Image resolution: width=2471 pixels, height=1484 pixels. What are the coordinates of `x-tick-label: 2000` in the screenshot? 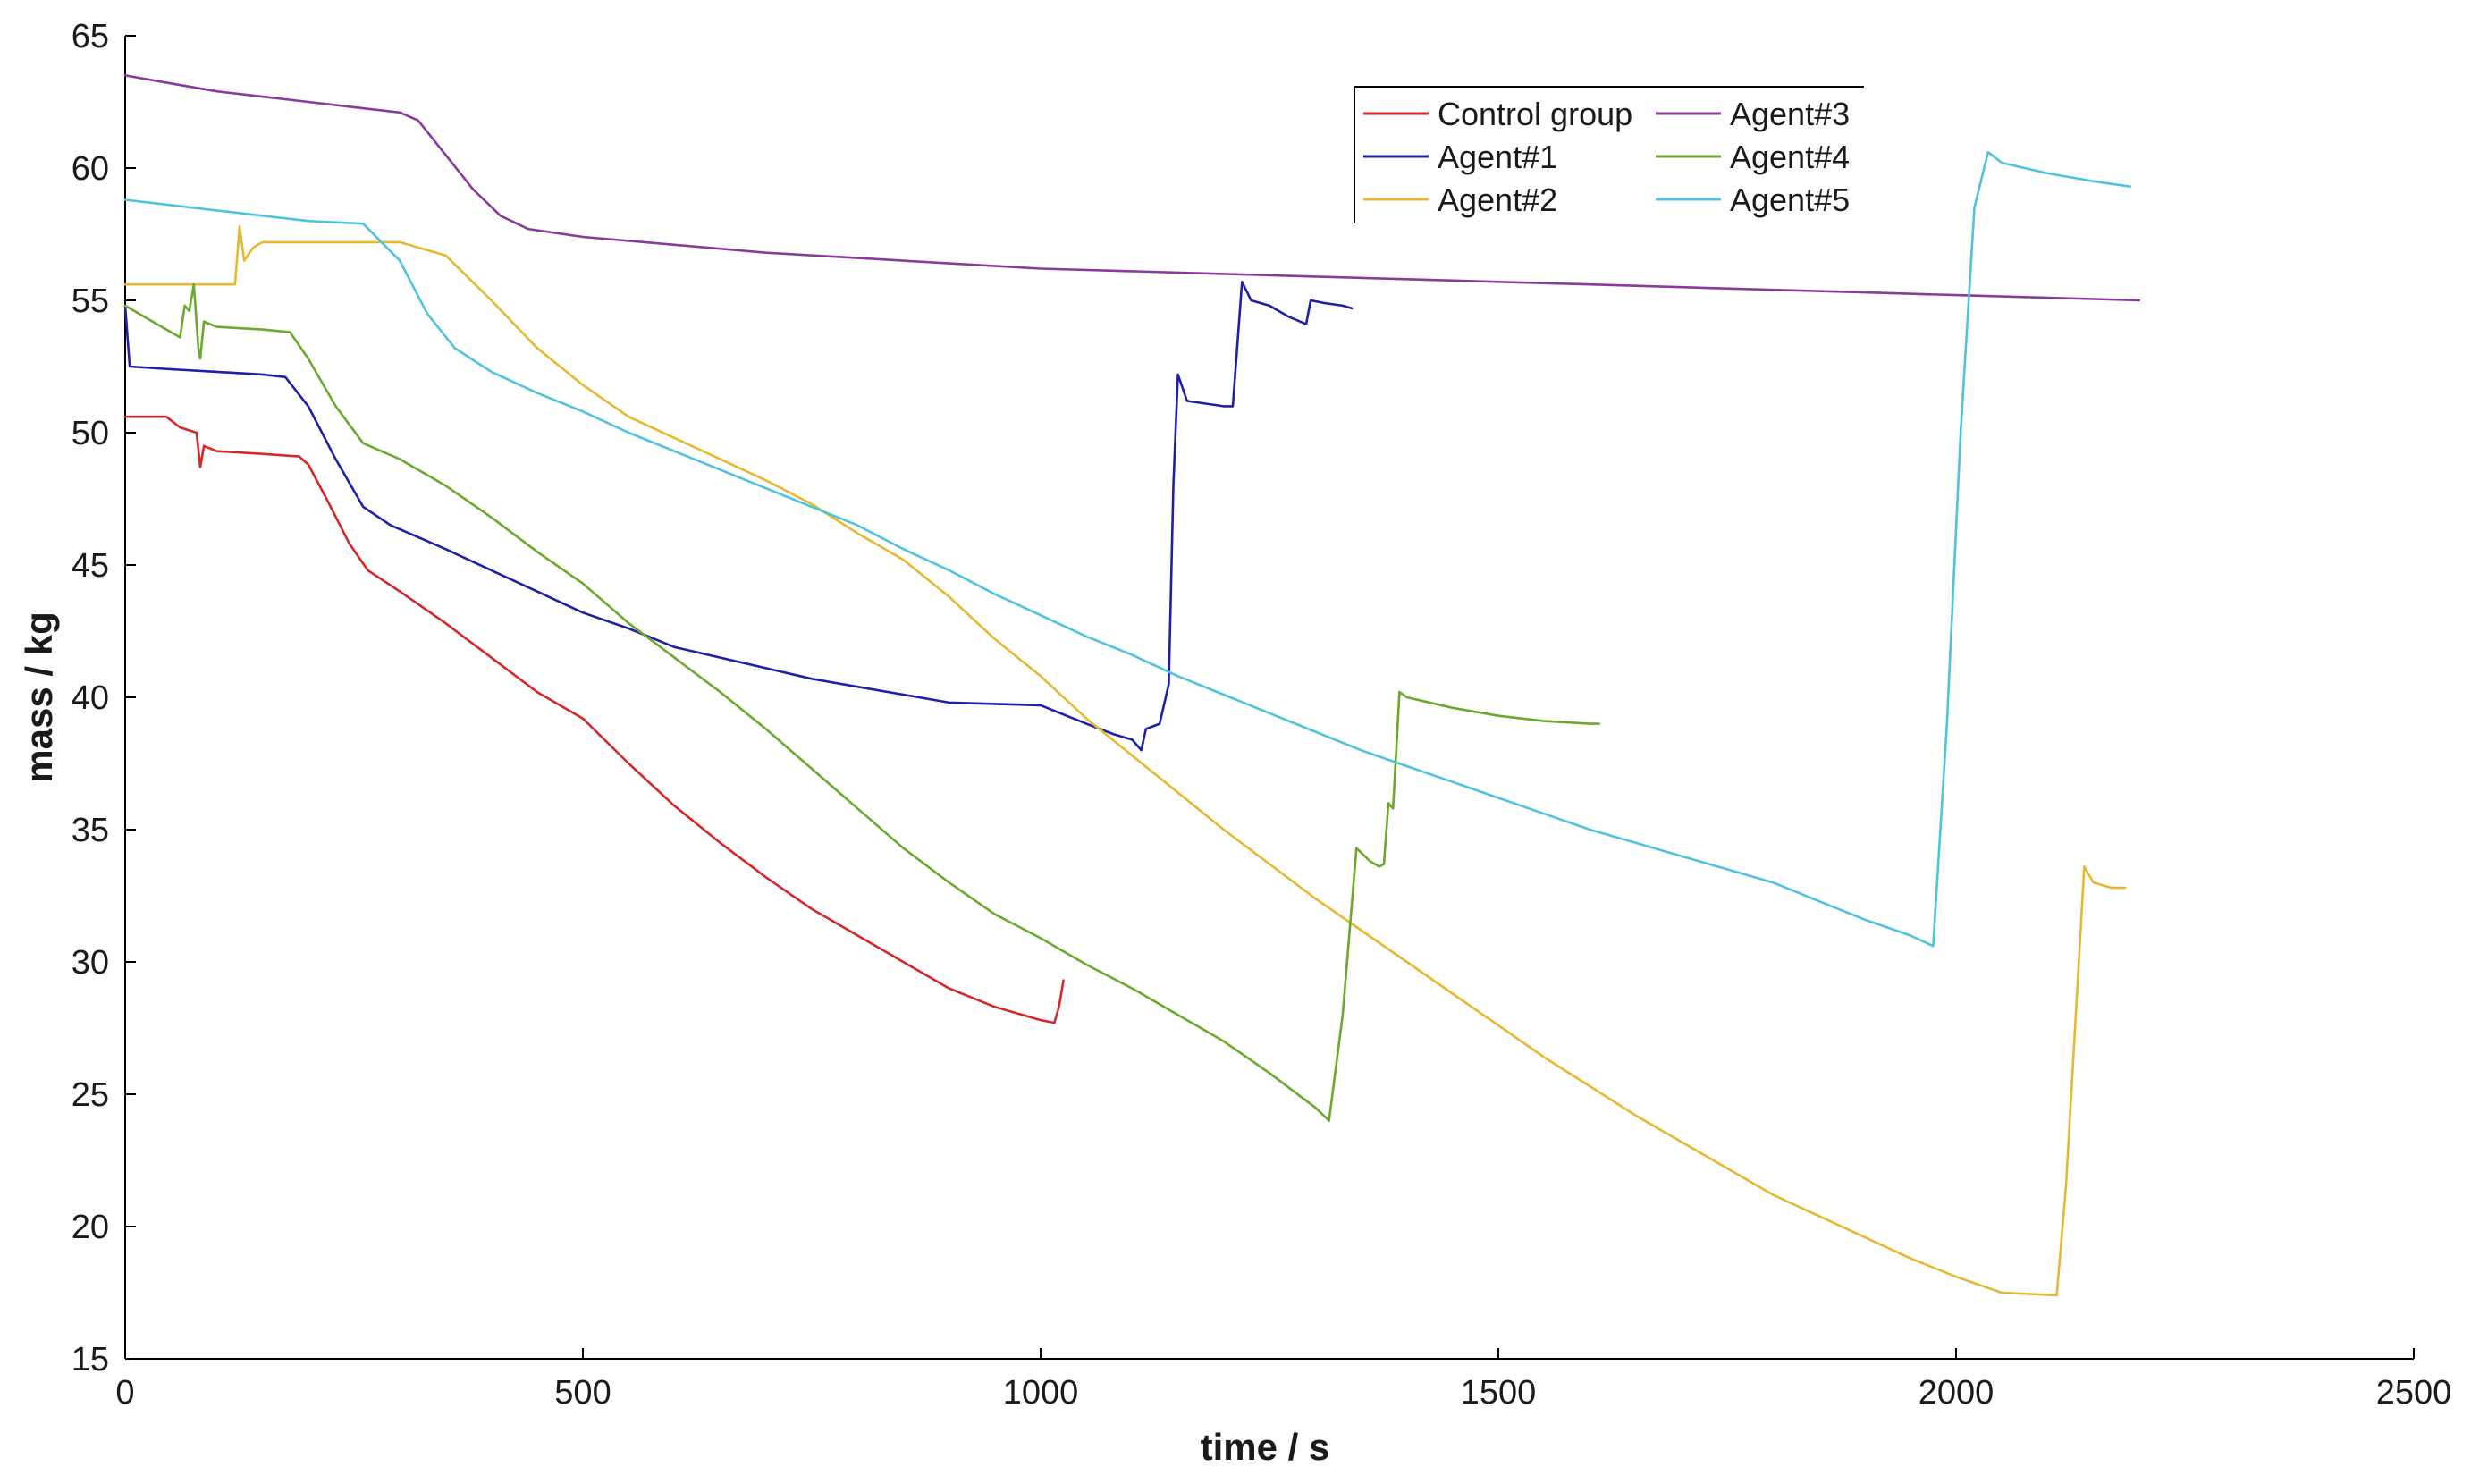 It's located at (1957, 1393).